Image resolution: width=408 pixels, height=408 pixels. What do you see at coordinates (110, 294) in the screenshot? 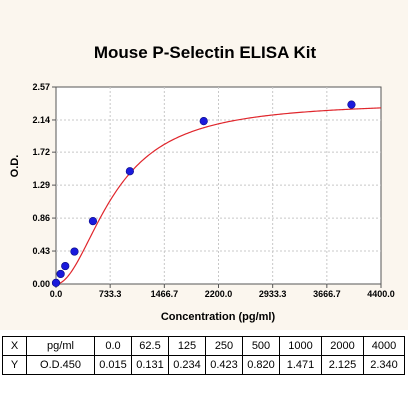
I see `x-tick-label: 733.3` at bounding box center [110, 294].